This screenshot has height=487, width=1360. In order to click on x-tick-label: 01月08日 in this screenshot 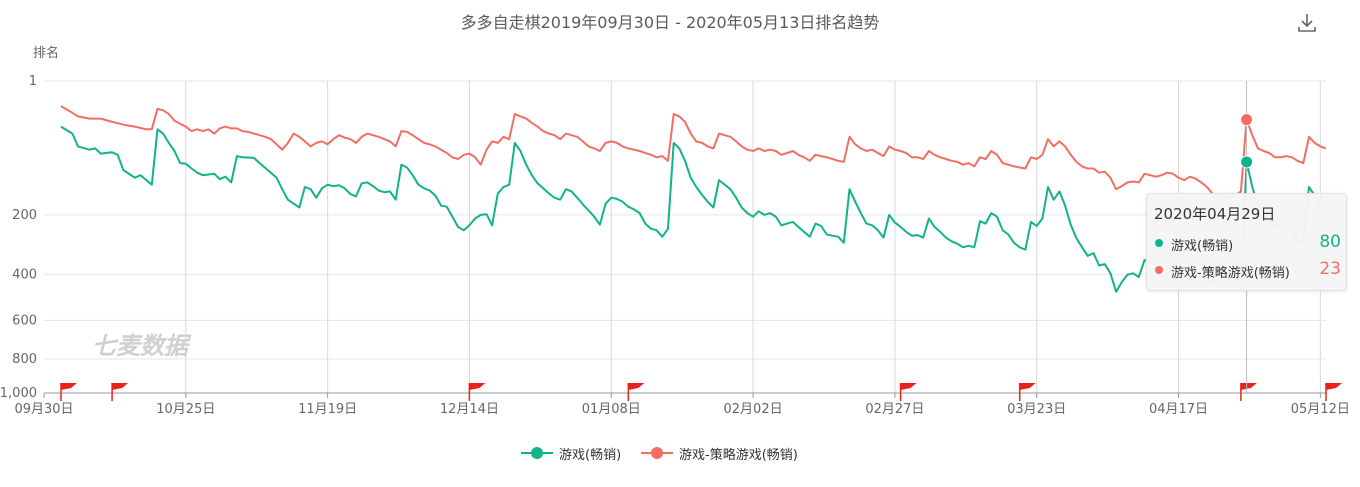, I will do `click(611, 409)`.